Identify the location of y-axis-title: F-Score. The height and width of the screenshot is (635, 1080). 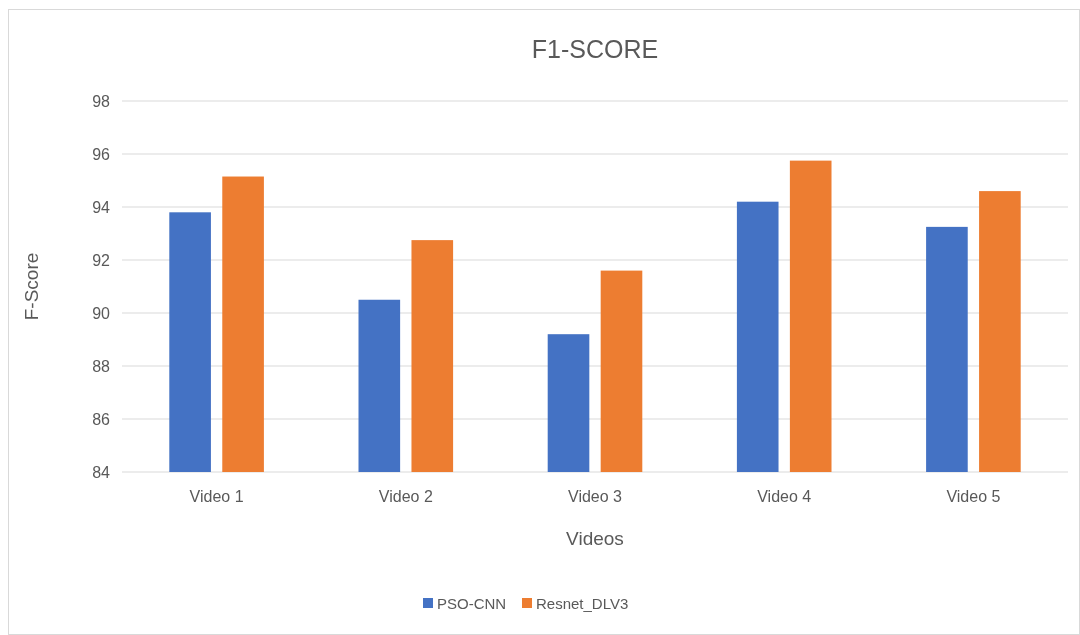
(31, 286).